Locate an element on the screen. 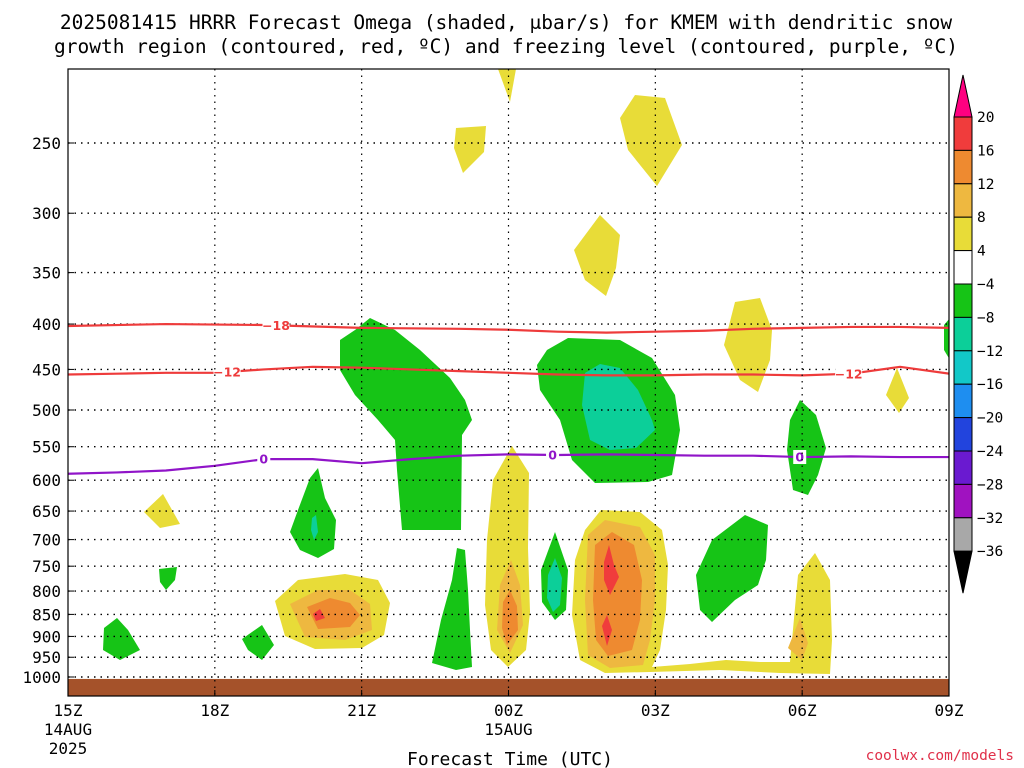 The height and width of the screenshot is (768, 1024). y-tick-label: 250 is located at coordinates (46, 143).